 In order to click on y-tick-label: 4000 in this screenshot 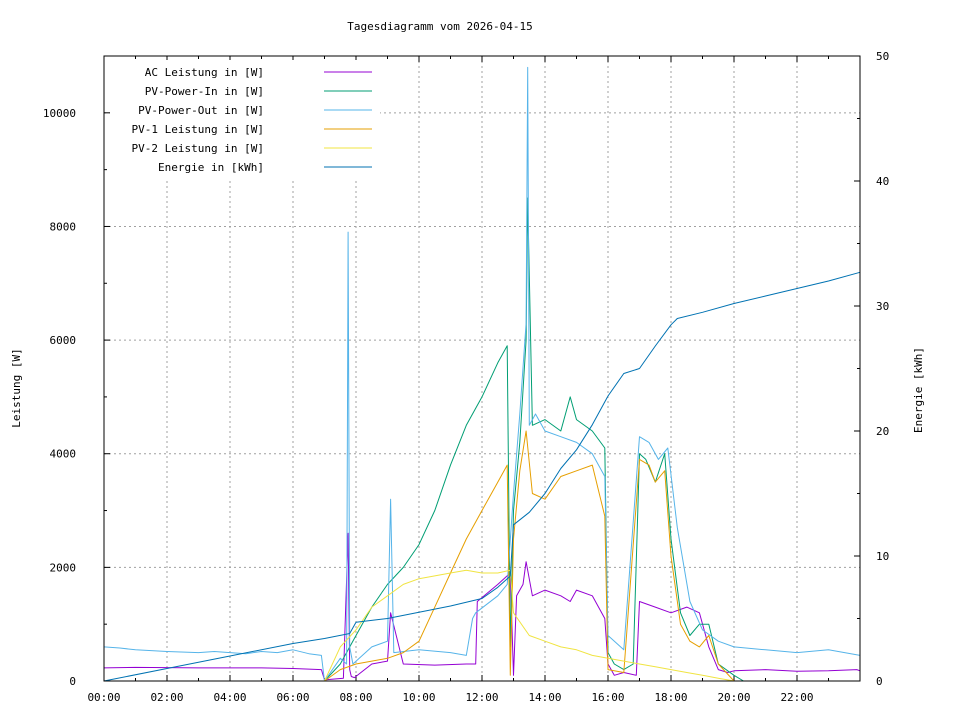, I will do `click(63, 454)`.